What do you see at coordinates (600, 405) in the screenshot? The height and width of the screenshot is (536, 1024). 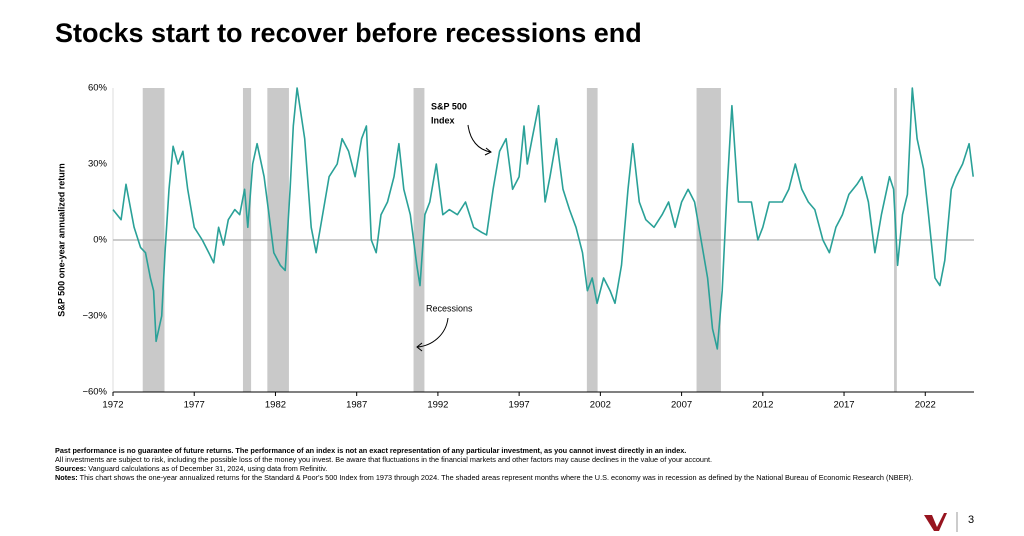 I see `x-tick-label: 2002` at bounding box center [600, 405].